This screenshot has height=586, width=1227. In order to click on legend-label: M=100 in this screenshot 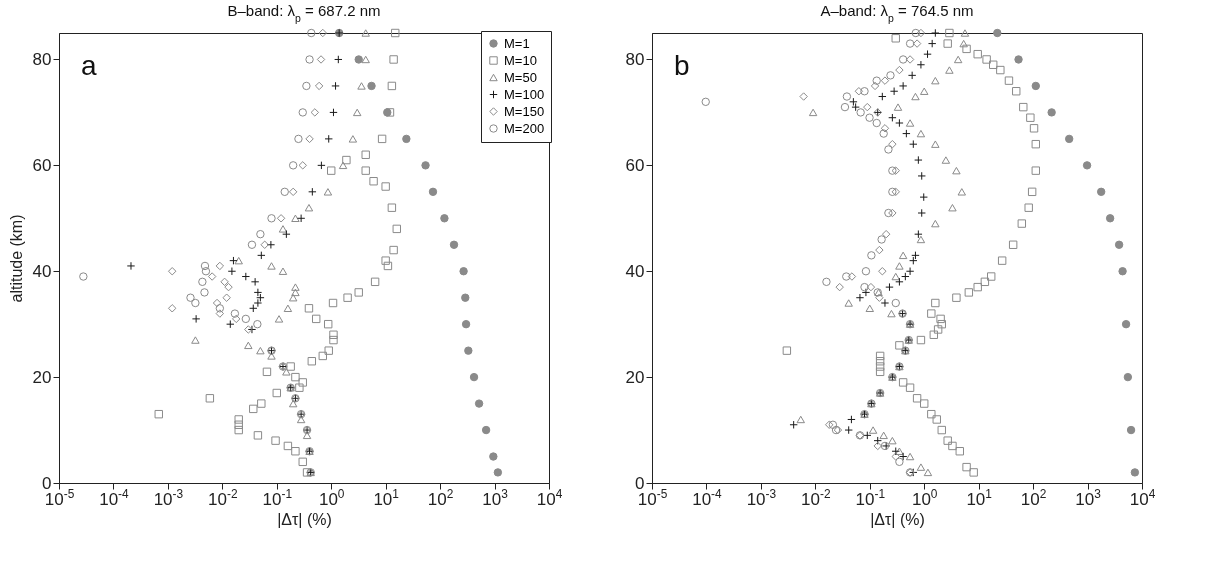, I will do `click(524, 94)`.